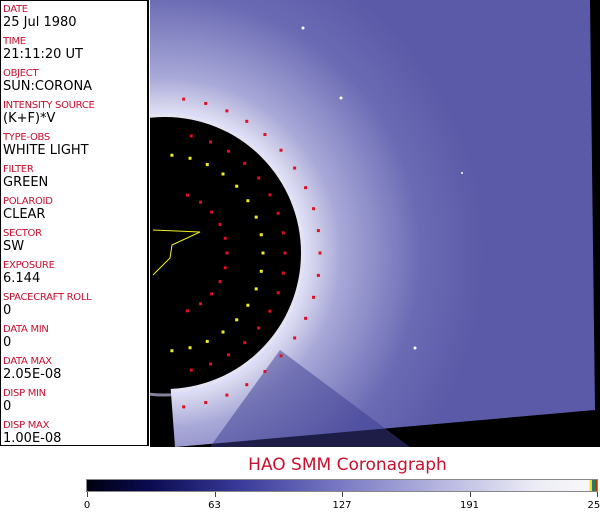  I want to click on field-value: (K+F)*V, so click(29, 118).